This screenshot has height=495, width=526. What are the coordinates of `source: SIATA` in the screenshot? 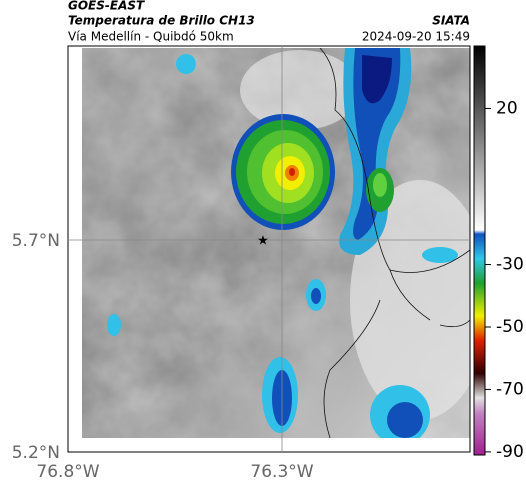 It's located at (451, 21).